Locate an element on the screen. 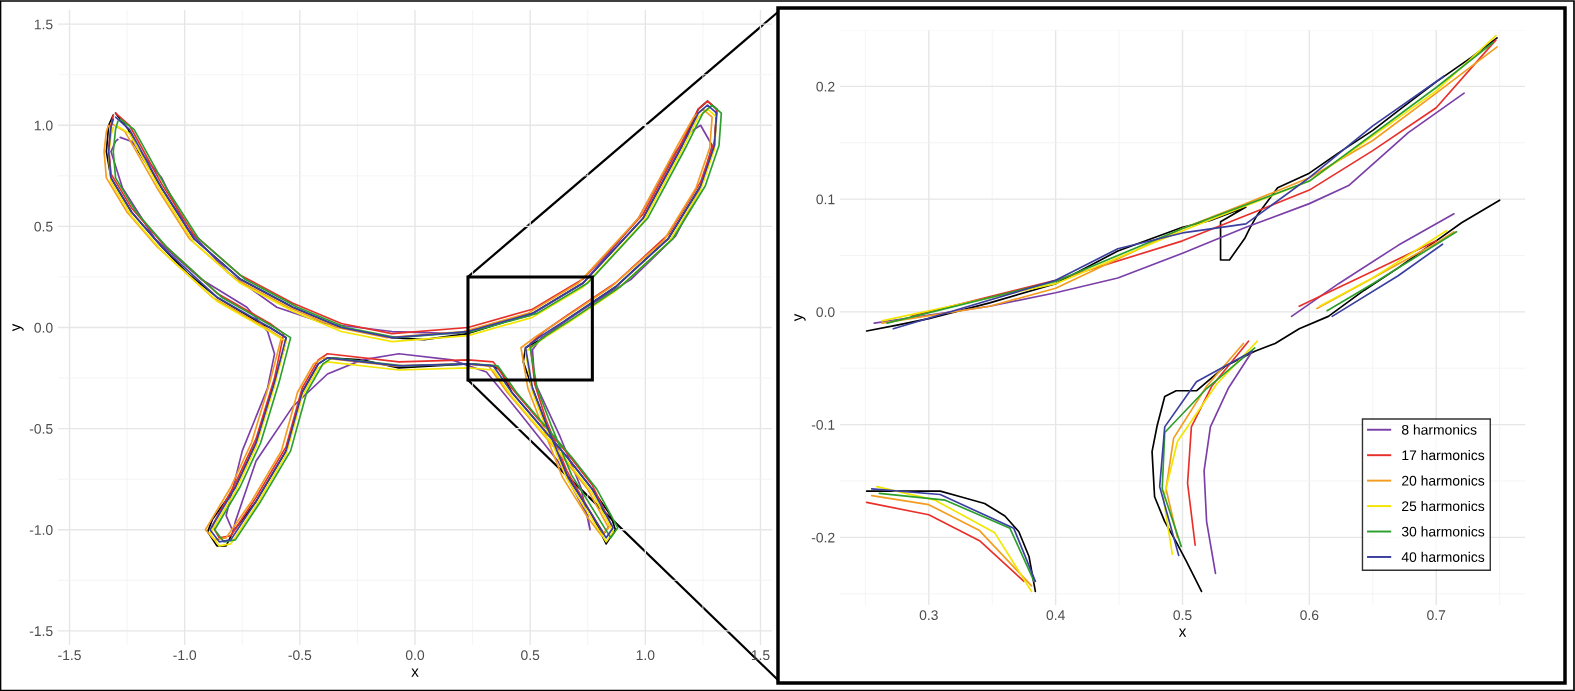 The image size is (1575, 691). legend-label: 8 harmonics is located at coordinates (1439, 429).